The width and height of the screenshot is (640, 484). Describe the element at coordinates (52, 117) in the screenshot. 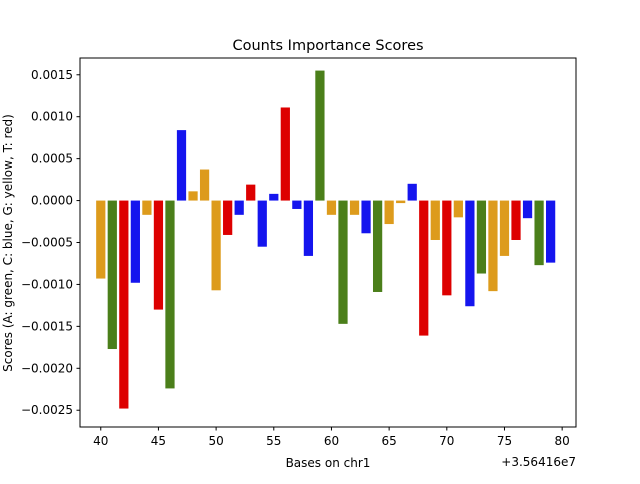

I see `y-tick-label: 0.0010` at that location.